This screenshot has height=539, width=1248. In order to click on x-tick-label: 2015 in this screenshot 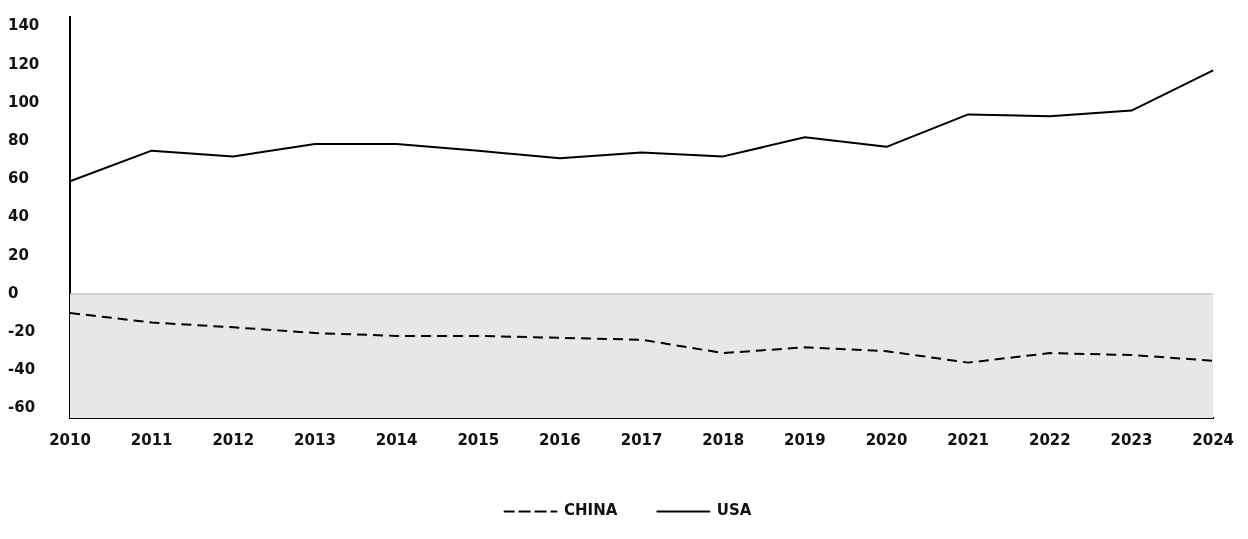, I will do `click(478, 439)`.